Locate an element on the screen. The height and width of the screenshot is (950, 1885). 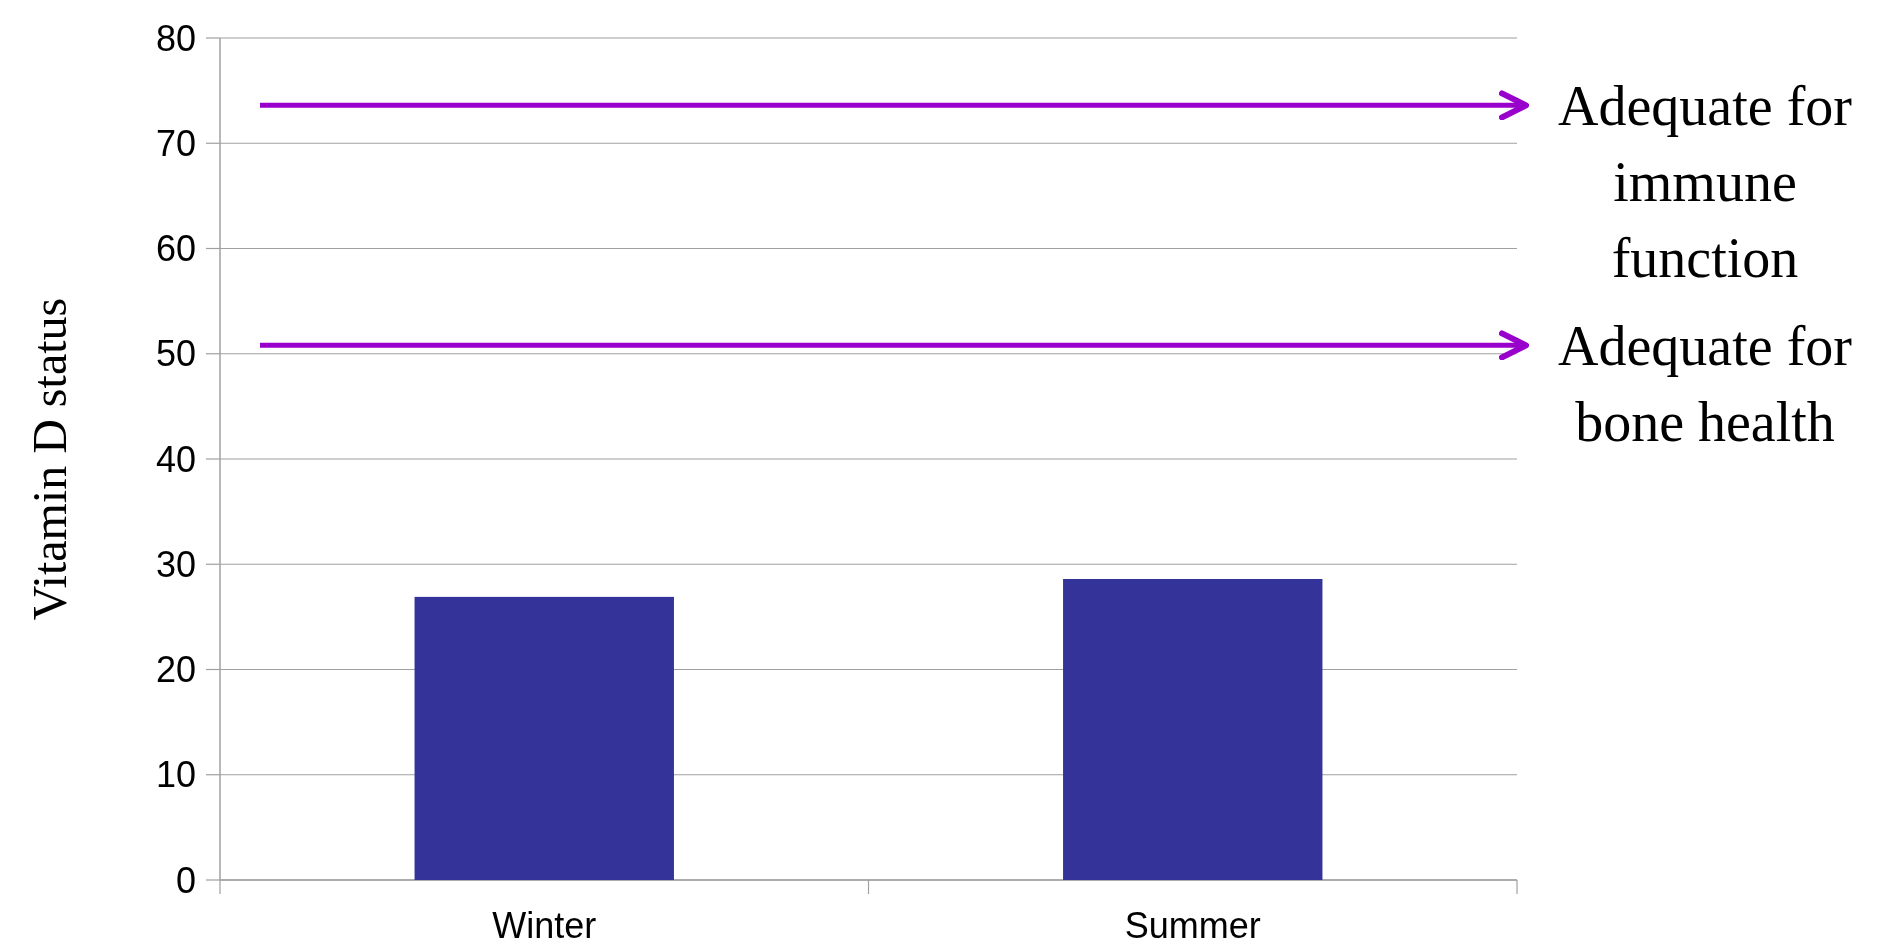
x-tick-label: Summer is located at coordinates (1192, 925).